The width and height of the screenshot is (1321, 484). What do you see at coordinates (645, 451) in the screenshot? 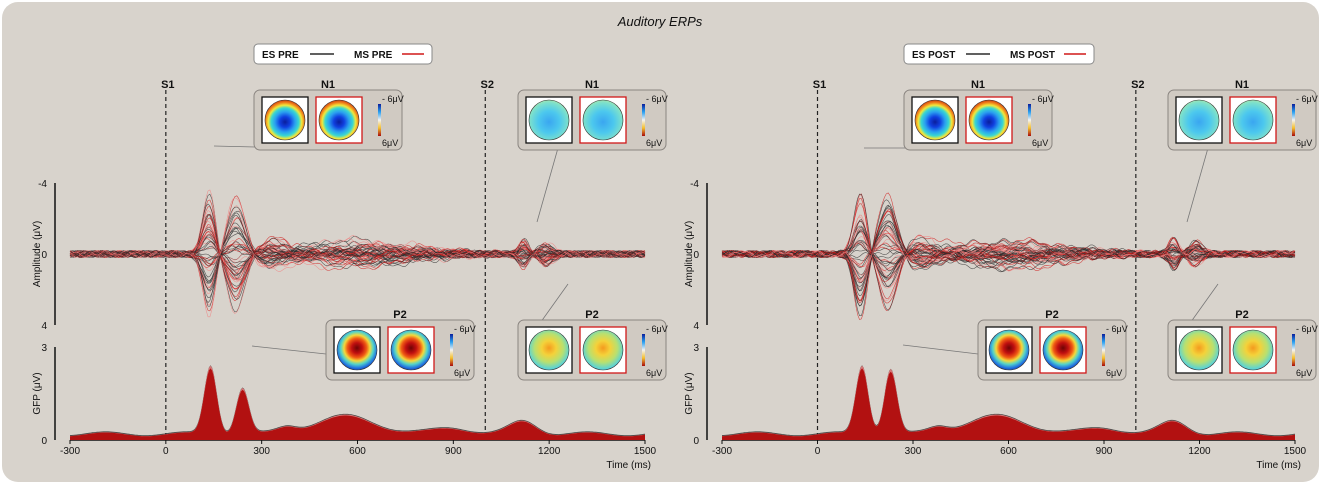
I see `x-tick-label: 1500` at bounding box center [645, 451].